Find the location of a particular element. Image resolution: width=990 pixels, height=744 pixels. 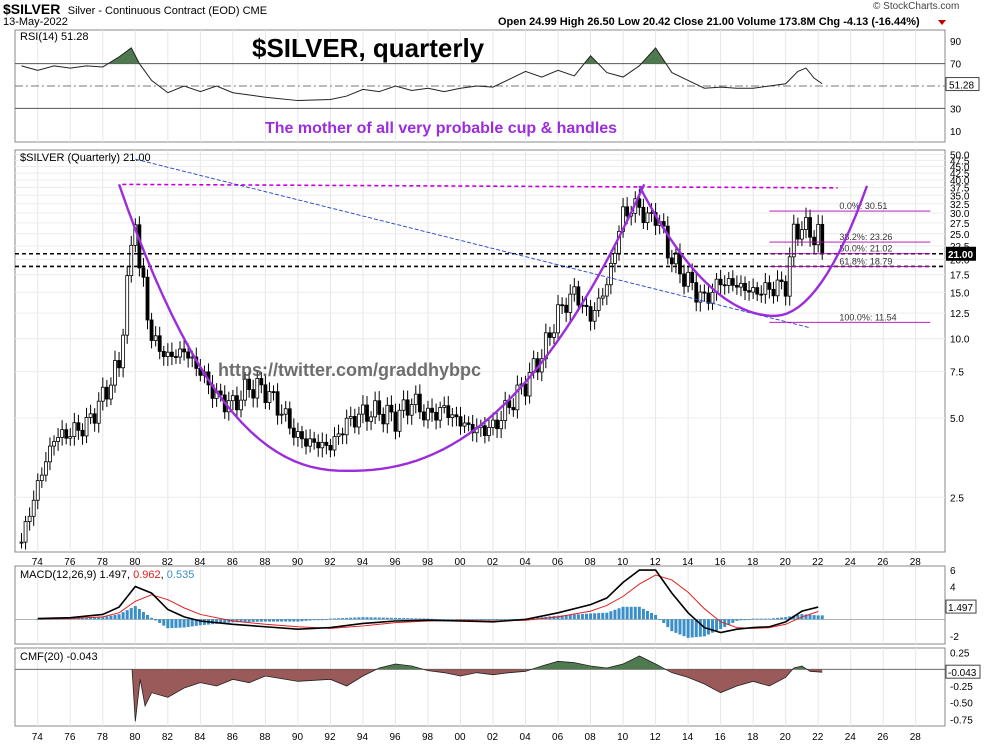

price-x-tick: 86 is located at coordinates (233, 562).